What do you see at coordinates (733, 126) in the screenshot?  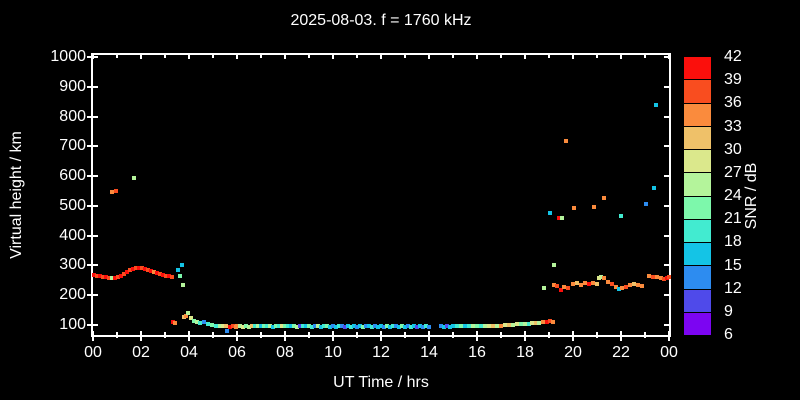 I see `colorbar-tick-label: 33` at bounding box center [733, 126].